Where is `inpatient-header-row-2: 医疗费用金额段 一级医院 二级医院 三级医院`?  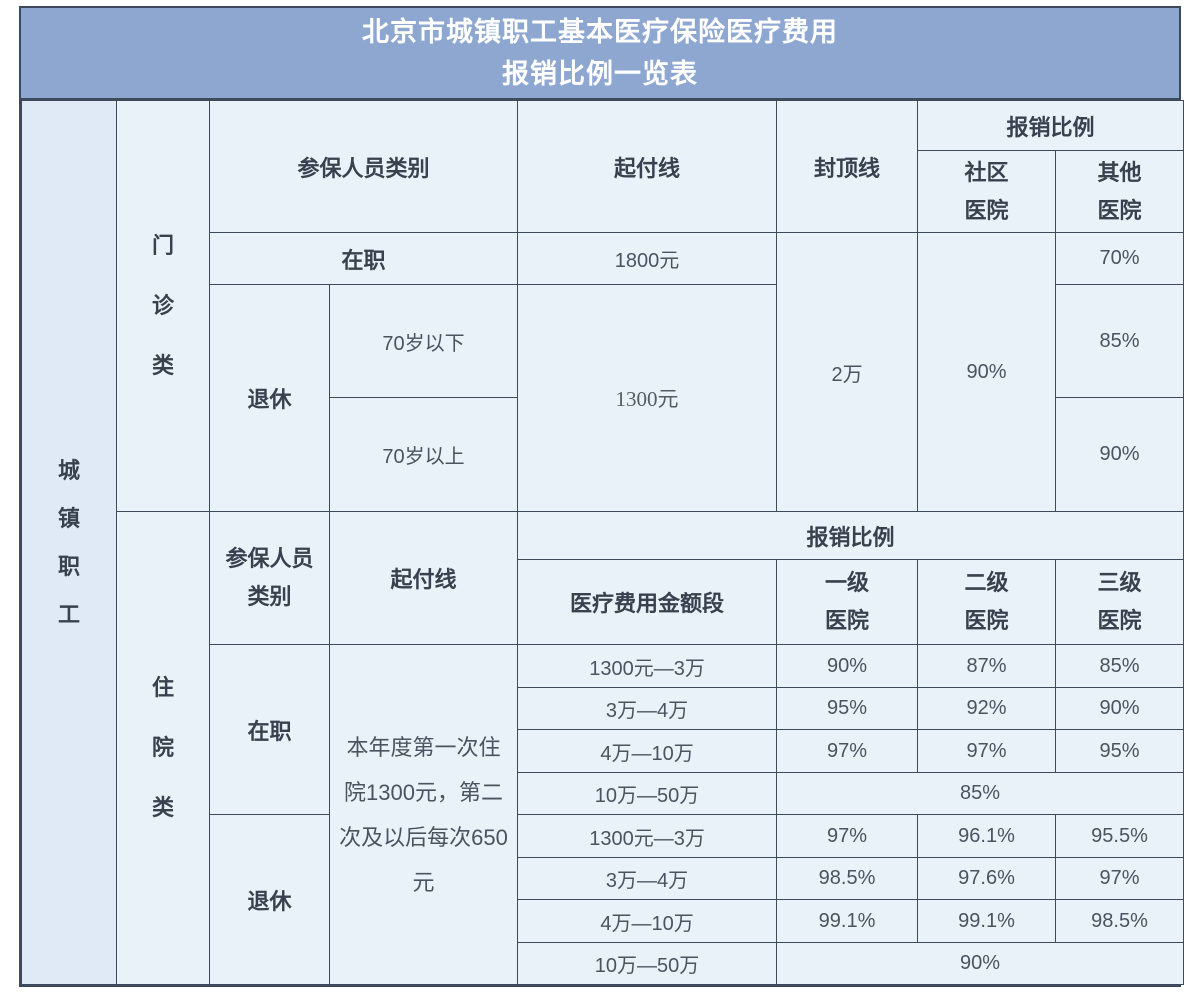 inpatient-header-row-2: 医疗费用金额段 一级医院 二级医院 三级医院 is located at coordinates (603, 602).